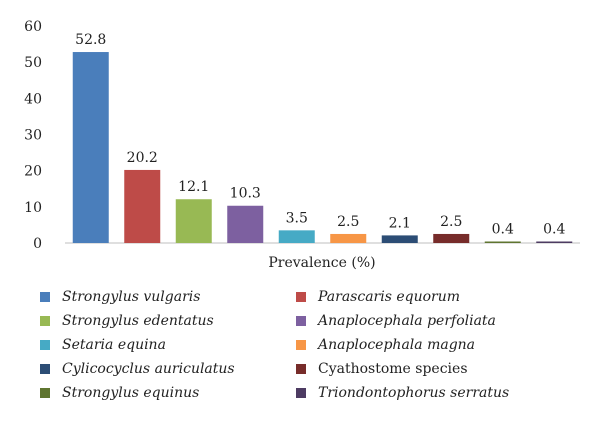 The width and height of the screenshot is (600, 422). Describe the element at coordinates (33, 27) in the screenshot. I see `y-tick-label: 60` at that location.